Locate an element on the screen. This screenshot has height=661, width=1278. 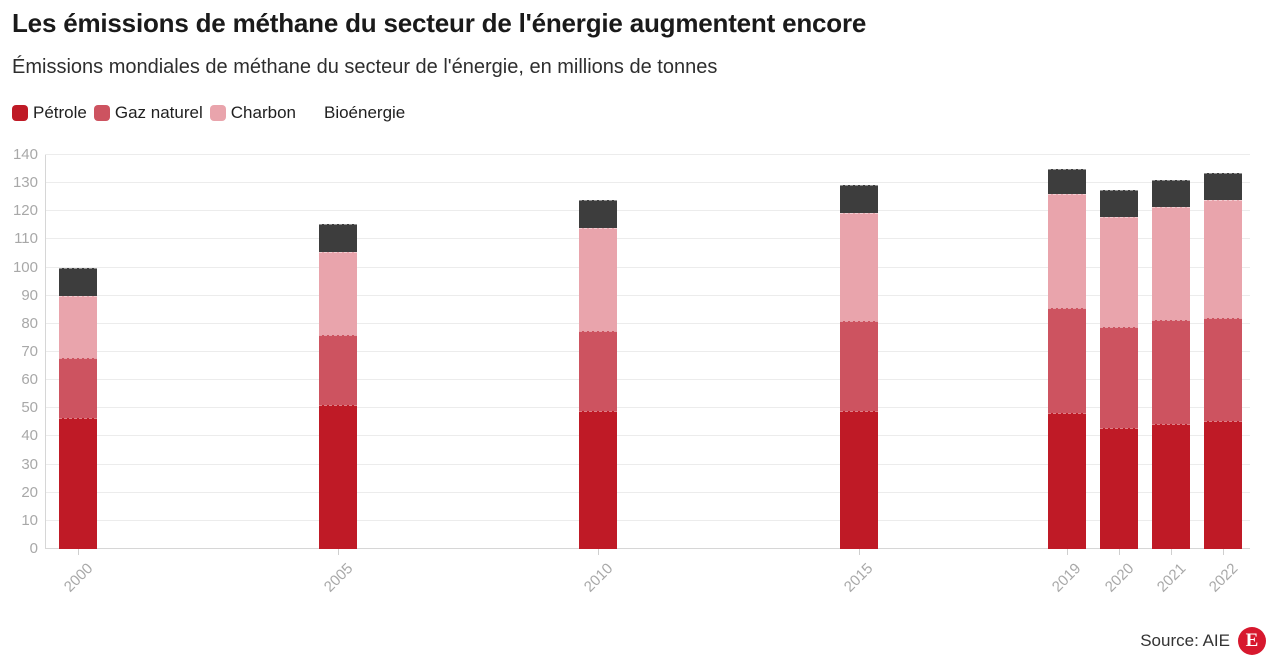
legend-label: Bioénergie is located at coordinates (364, 112).